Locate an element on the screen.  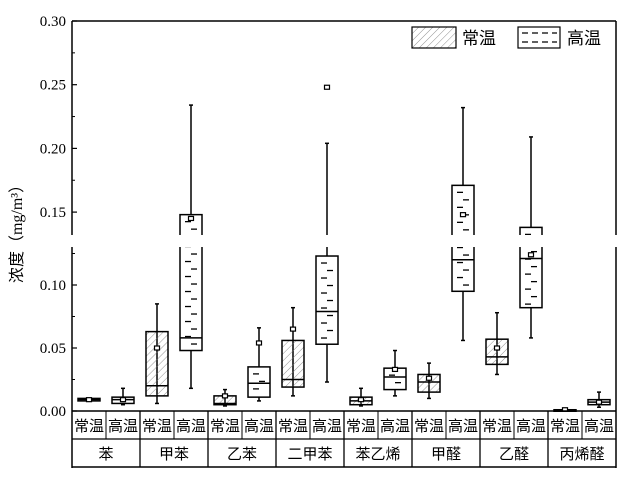
y-tick-label: 0.00 is located at coordinates (53, 412).